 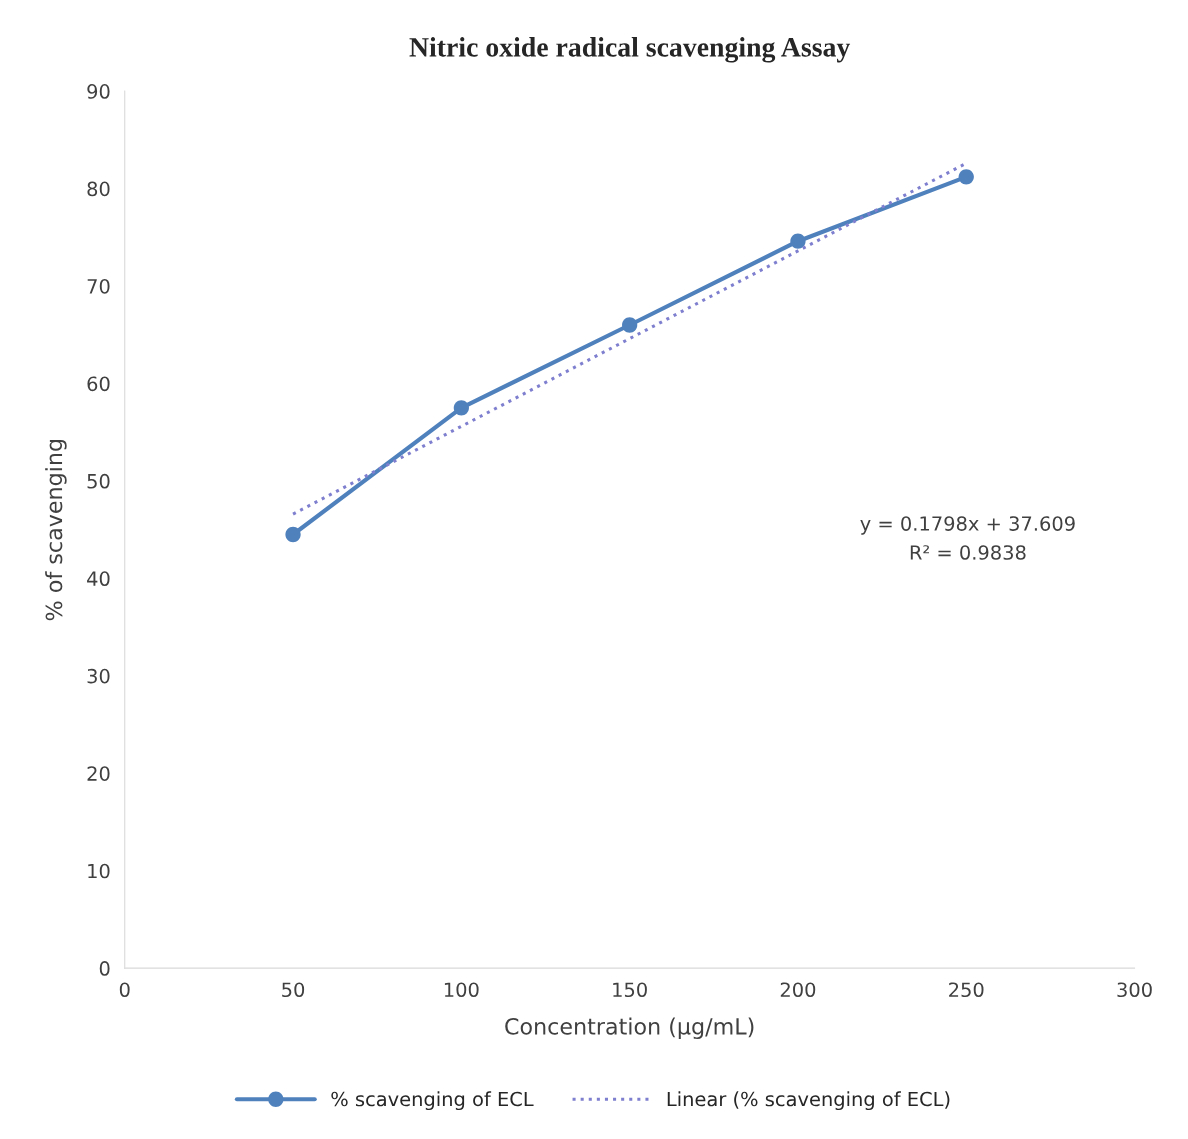 I want to click on y-tick-label: 70, so click(x=98, y=286).